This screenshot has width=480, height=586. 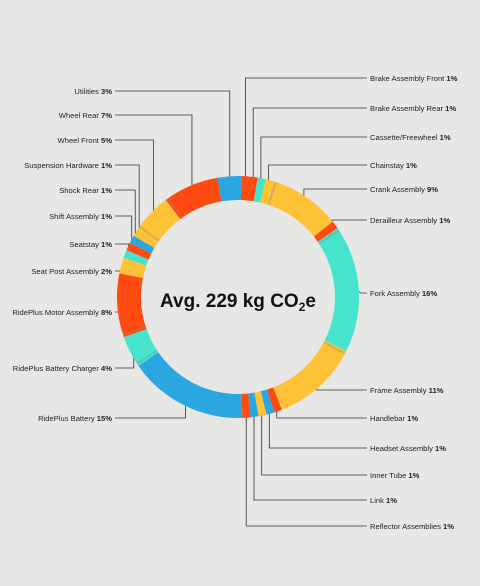 I want to click on slice-label-name: Cassette/Freewheel, so click(x=405, y=137).